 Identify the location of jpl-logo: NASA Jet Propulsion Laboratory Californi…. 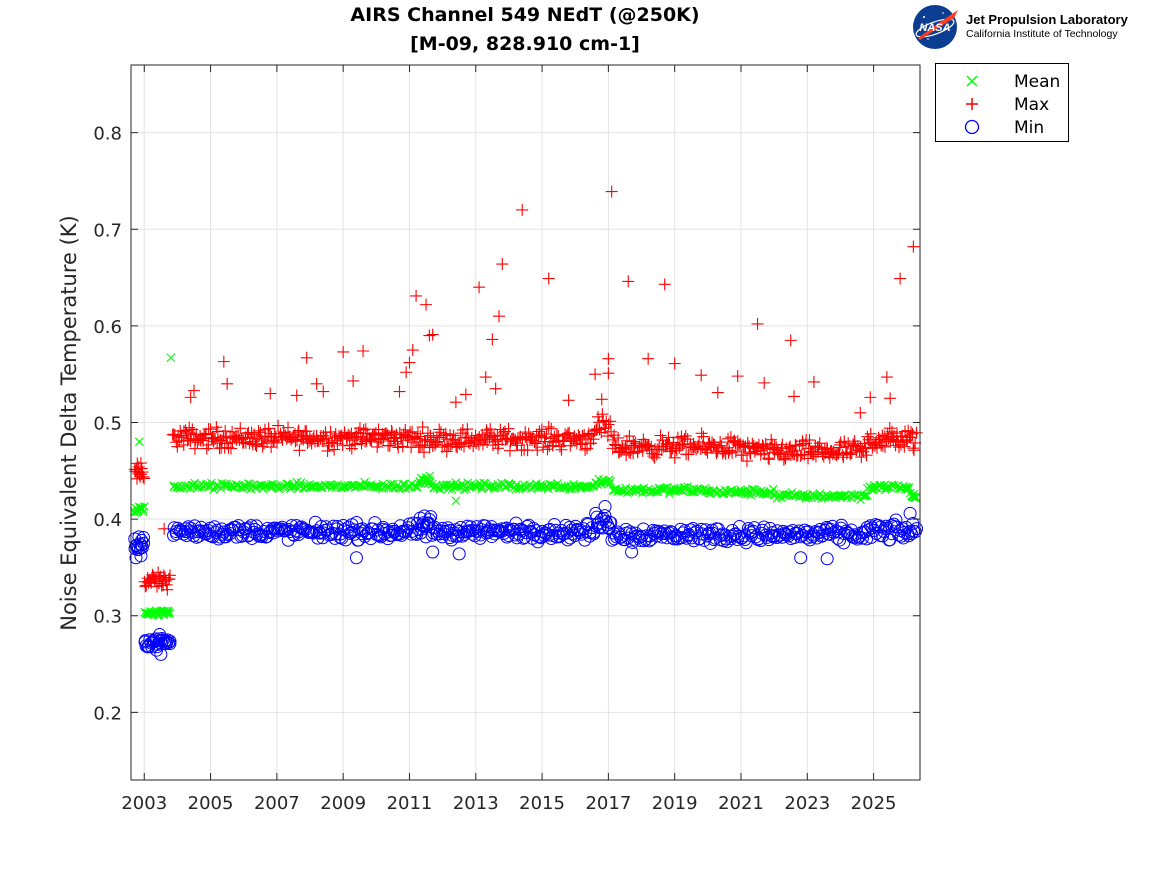
(1037, 27).